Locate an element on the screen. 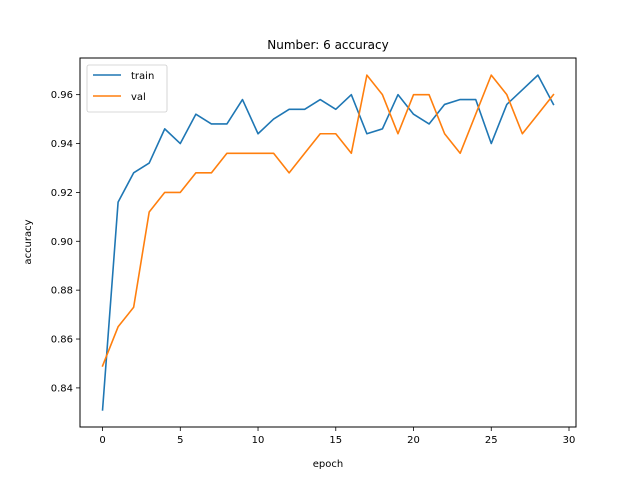 Image resolution: width=640 pixels, height=480 pixels. x-tick-label: 10 is located at coordinates (258, 440).